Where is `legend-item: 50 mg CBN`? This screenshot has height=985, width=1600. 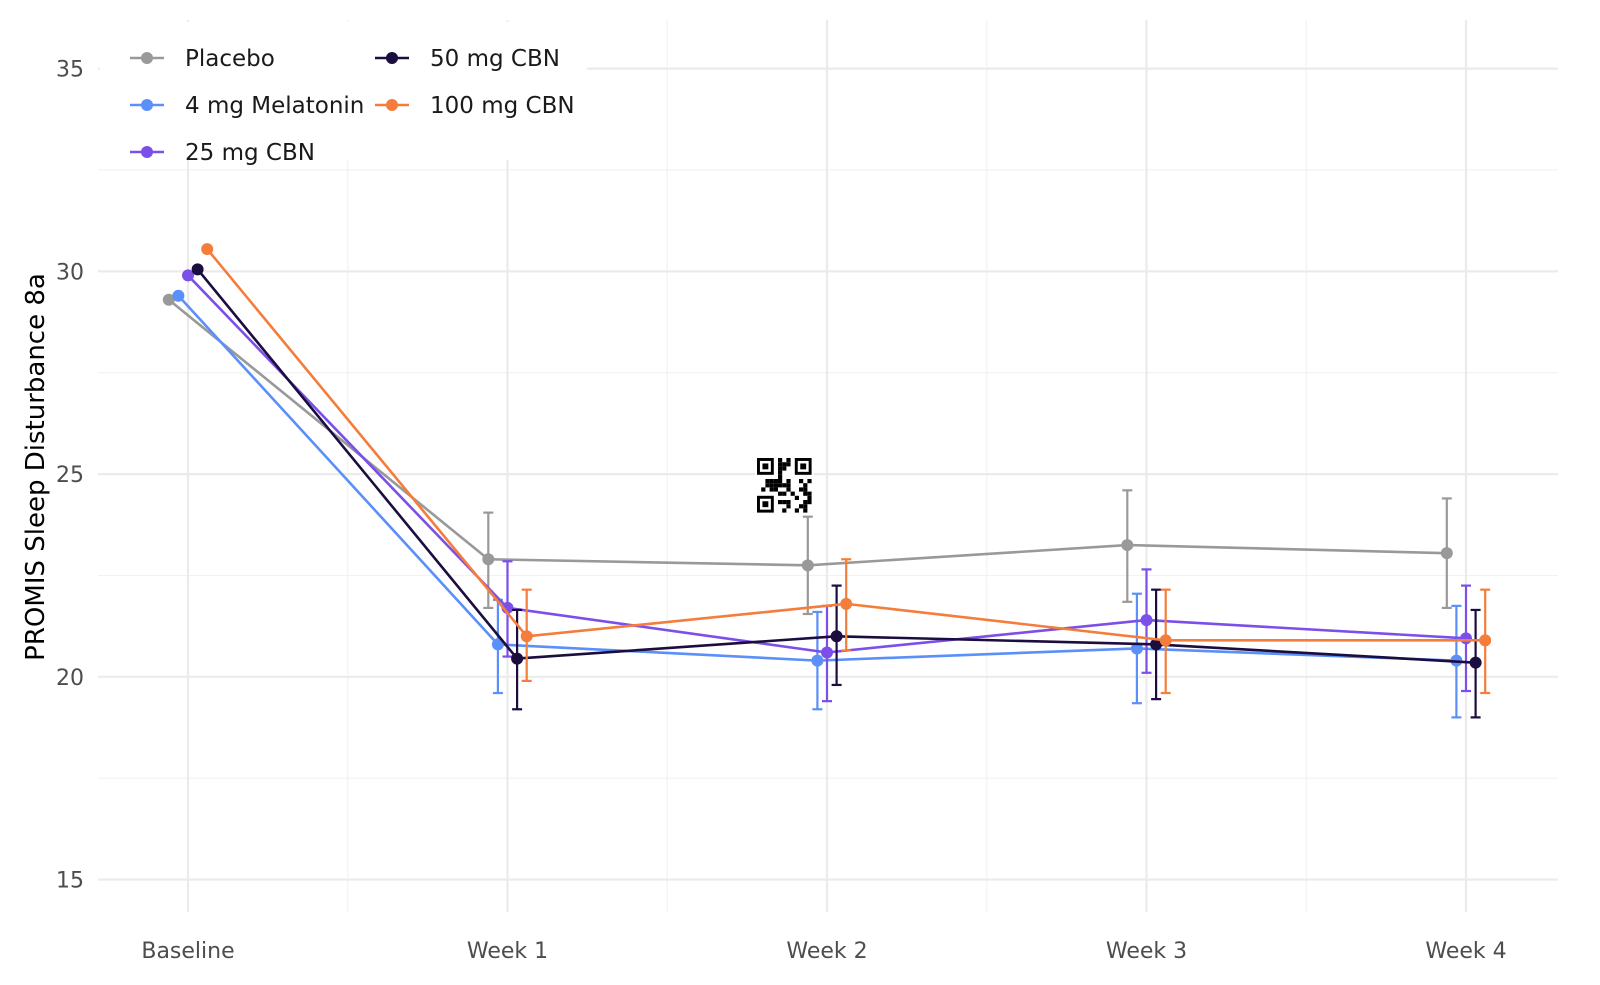 legend-item: 50 mg CBN is located at coordinates (467, 59).